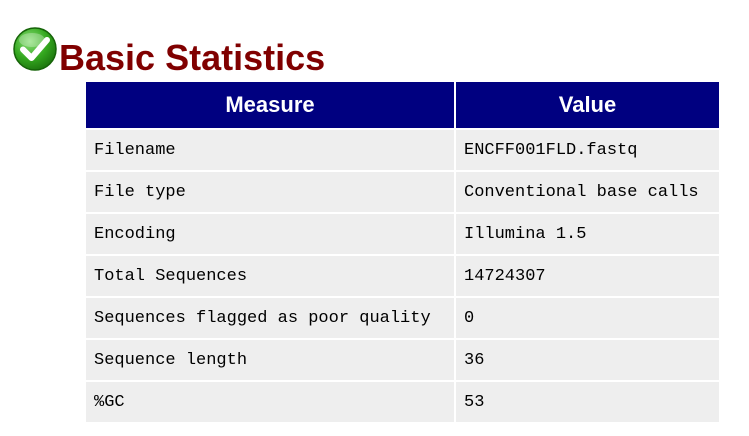  What do you see at coordinates (587, 192) in the screenshot?
I see `value-cell: Conventional base calls` at bounding box center [587, 192].